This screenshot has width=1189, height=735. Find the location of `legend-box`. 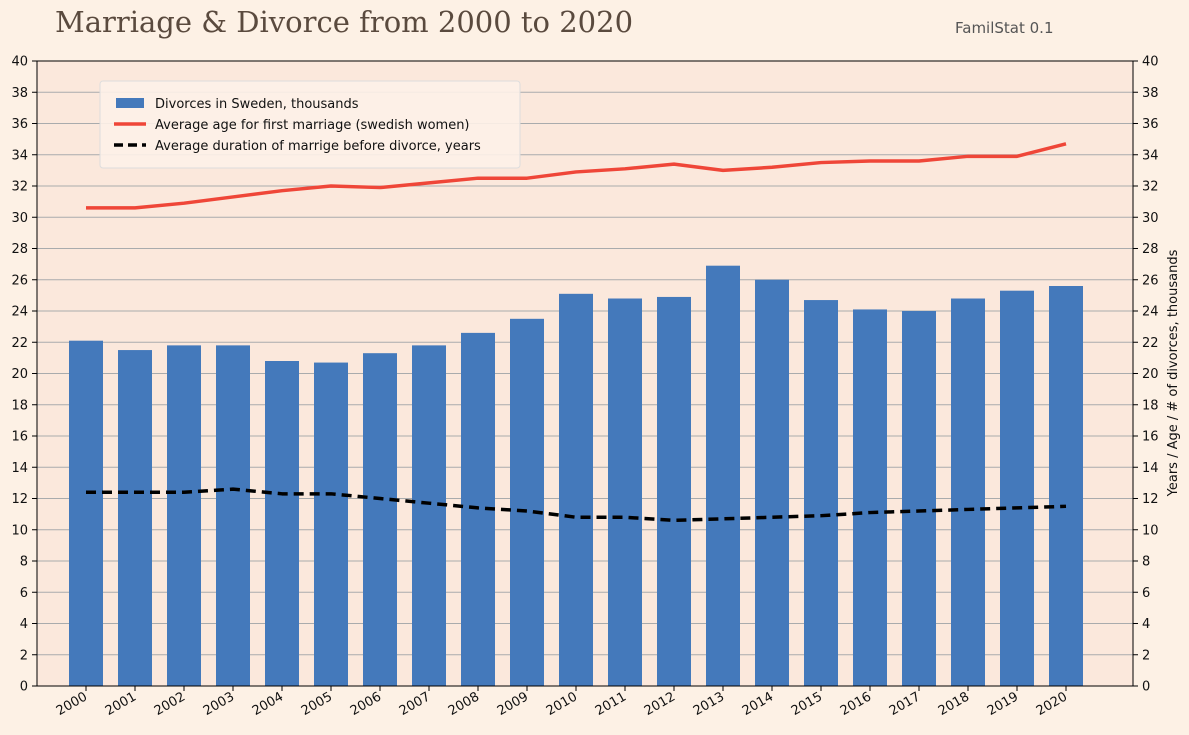

legend-box is located at coordinates (310, 124).